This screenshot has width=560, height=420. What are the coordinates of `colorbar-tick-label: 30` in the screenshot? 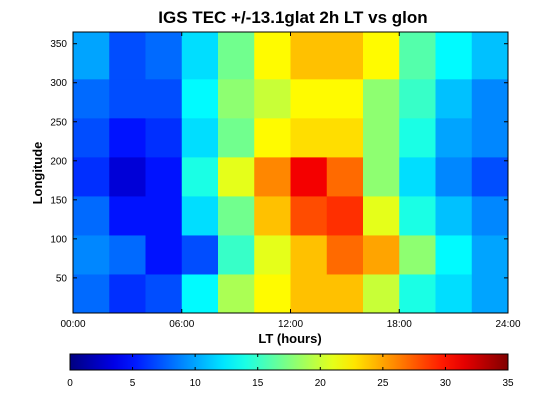 It's located at (446, 383).